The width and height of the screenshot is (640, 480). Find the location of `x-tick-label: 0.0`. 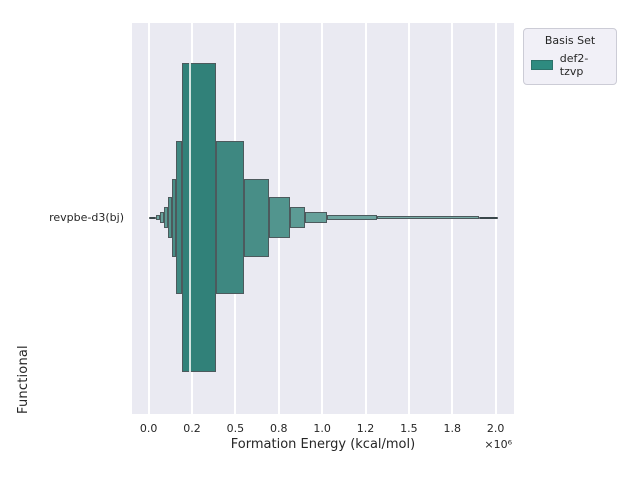

x-tick-label: 0.0 is located at coordinates (148, 428).